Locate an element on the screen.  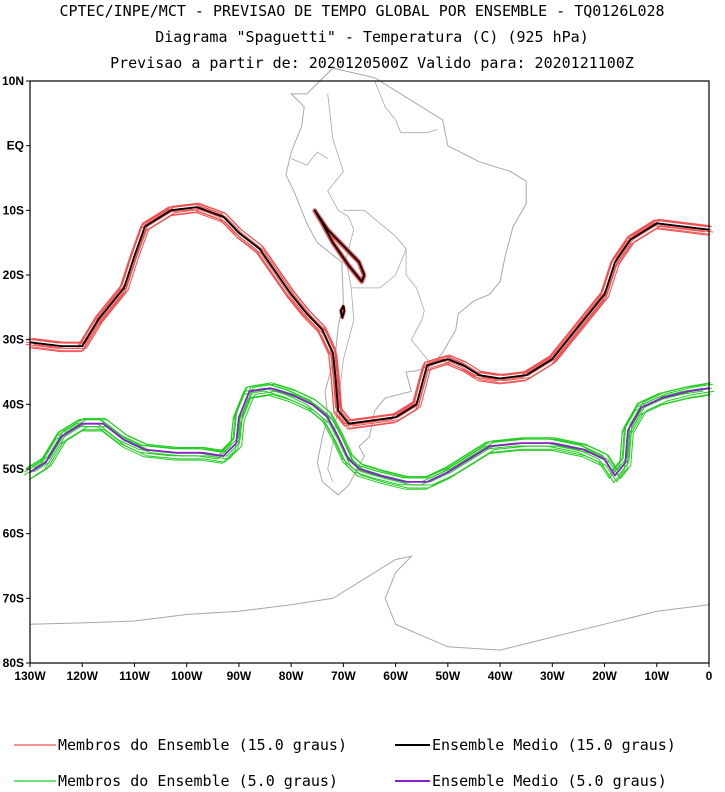
iso15-coast-mean-line is located at coordinates (342, 312).